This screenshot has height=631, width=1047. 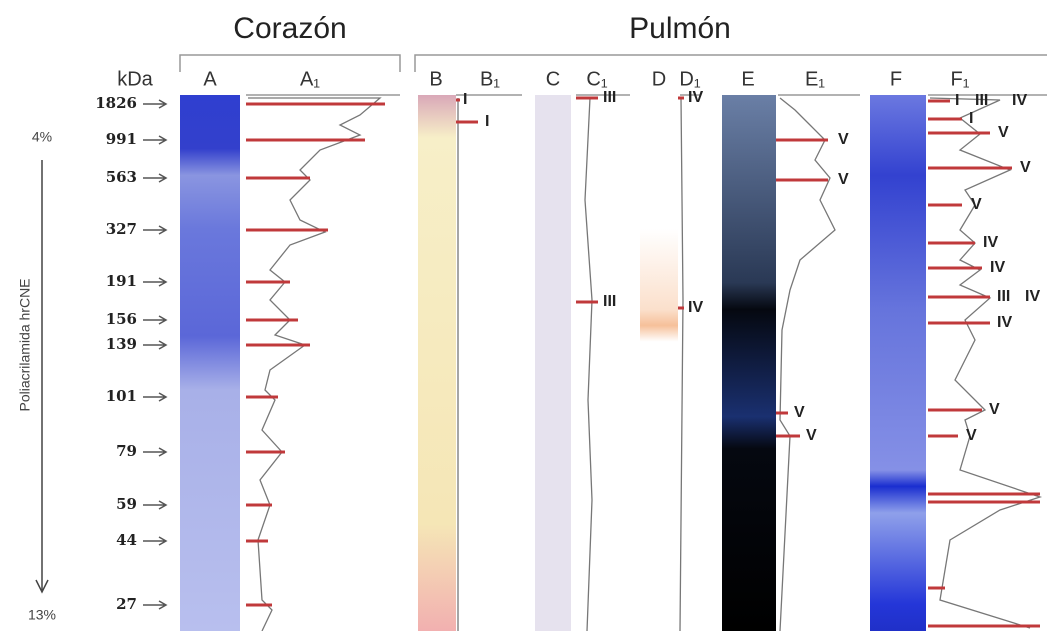 What do you see at coordinates (210, 79) in the screenshot?
I see `lane-label: A` at bounding box center [210, 79].